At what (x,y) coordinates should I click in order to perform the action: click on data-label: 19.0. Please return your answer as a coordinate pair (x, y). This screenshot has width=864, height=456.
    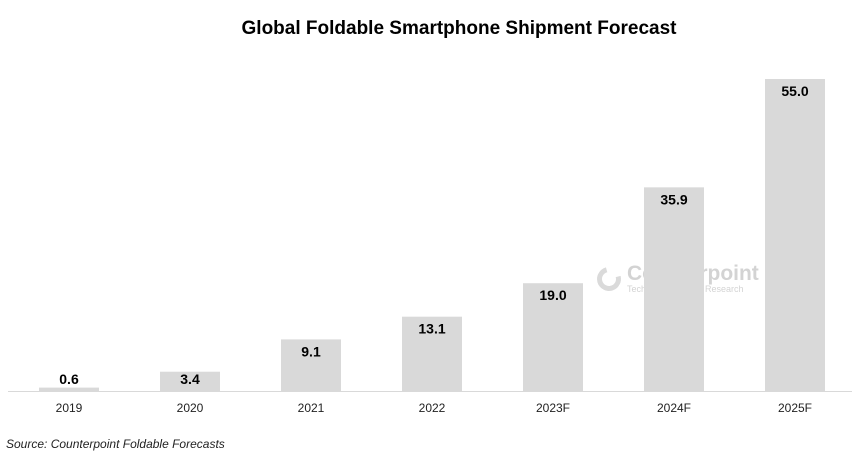
    Looking at the image, I should click on (552, 295).